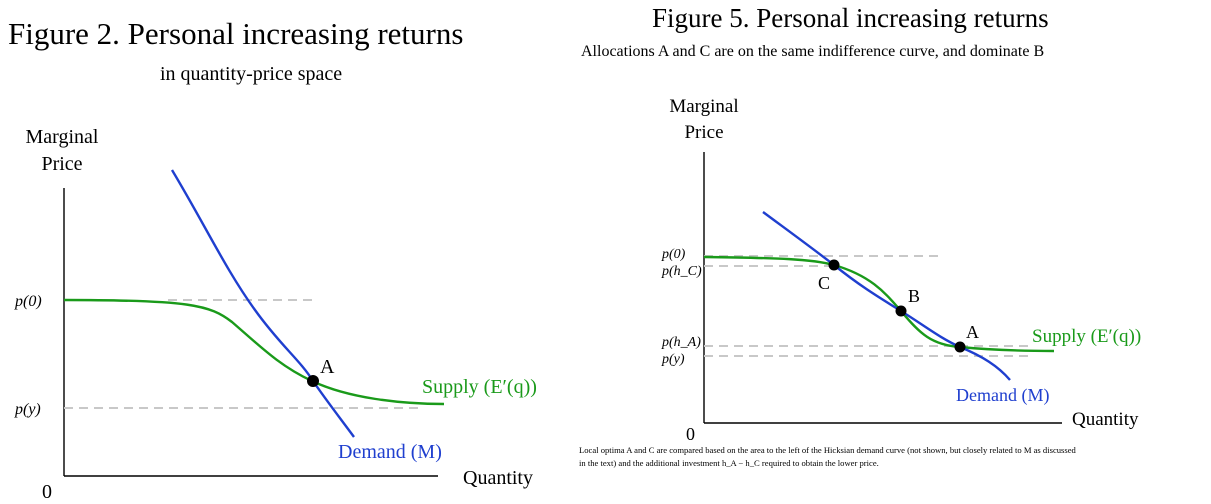 The width and height of the screenshot is (1211, 504). What do you see at coordinates (960, 347) in the screenshot?
I see `figure-5-point-a` at bounding box center [960, 347].